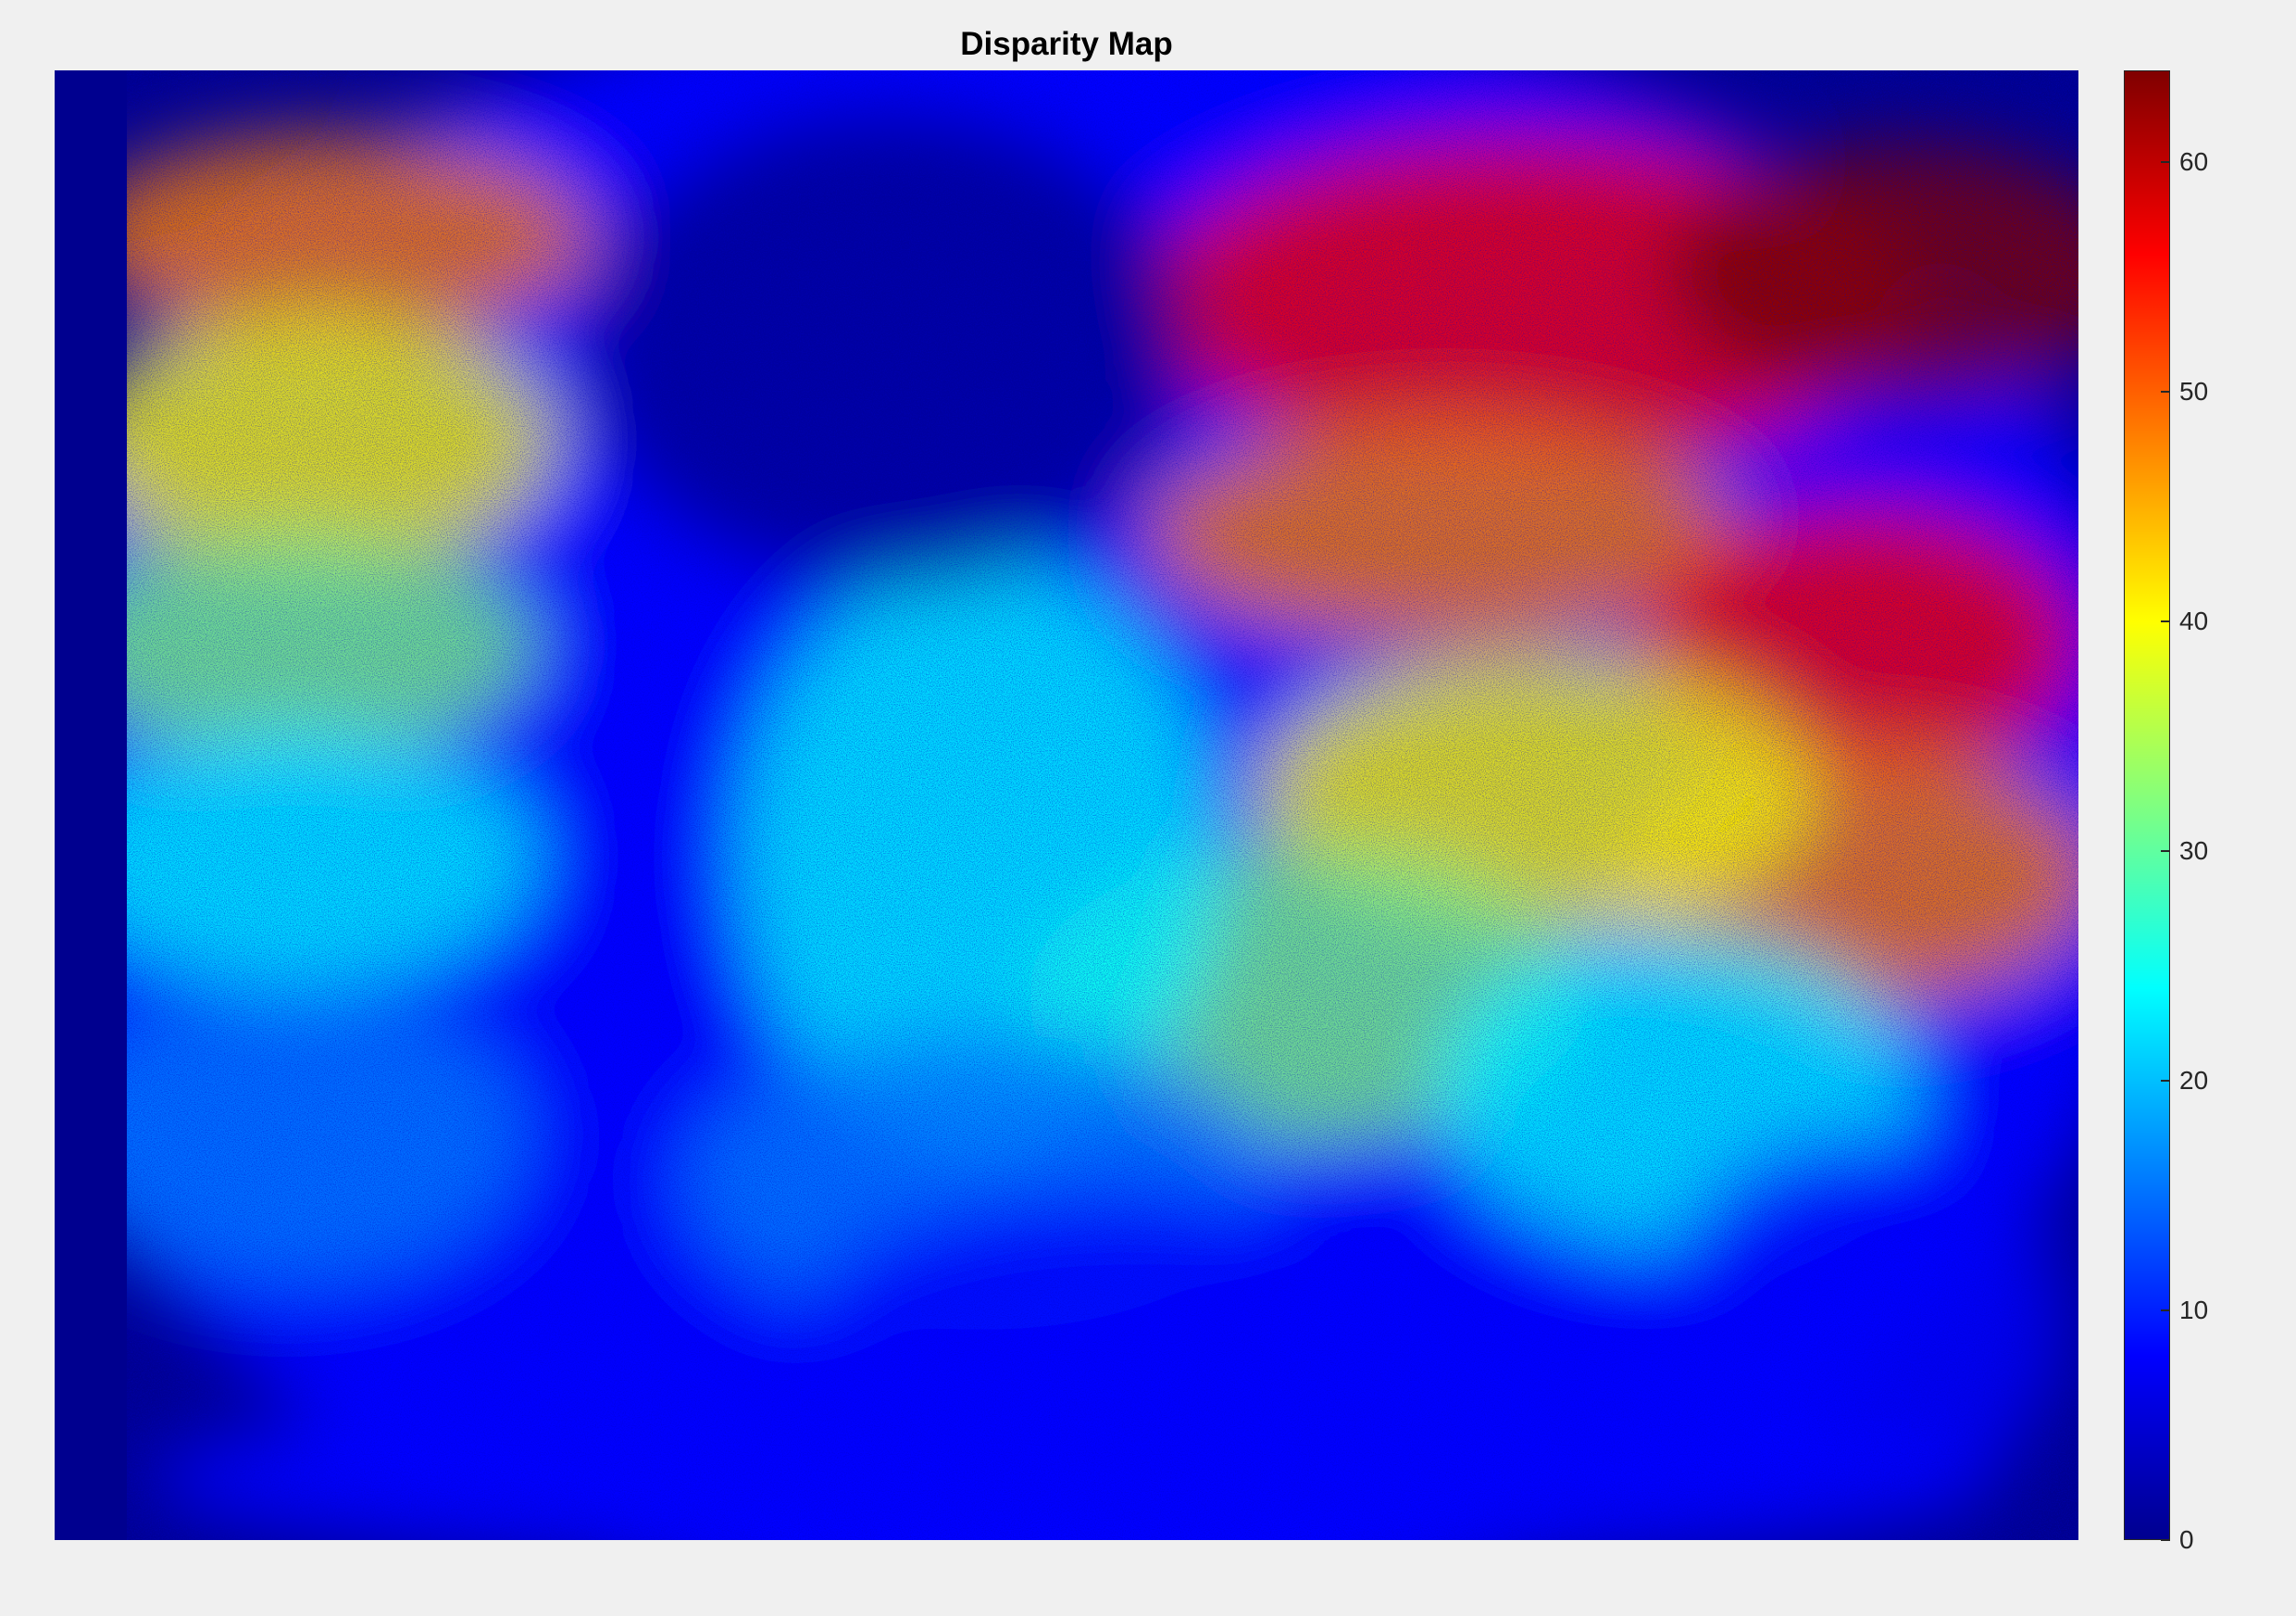 The height and width of the screenshot is (1616, 2296). I want to click on colorbar-tick-label: 10, so click(2194, 1310).